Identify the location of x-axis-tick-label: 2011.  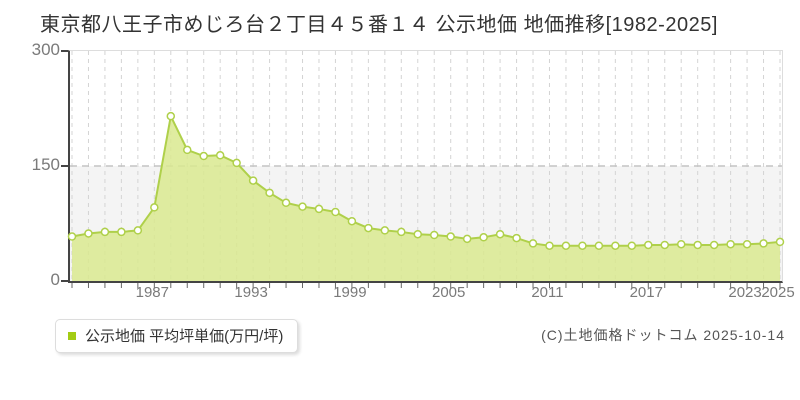
(547, 292).